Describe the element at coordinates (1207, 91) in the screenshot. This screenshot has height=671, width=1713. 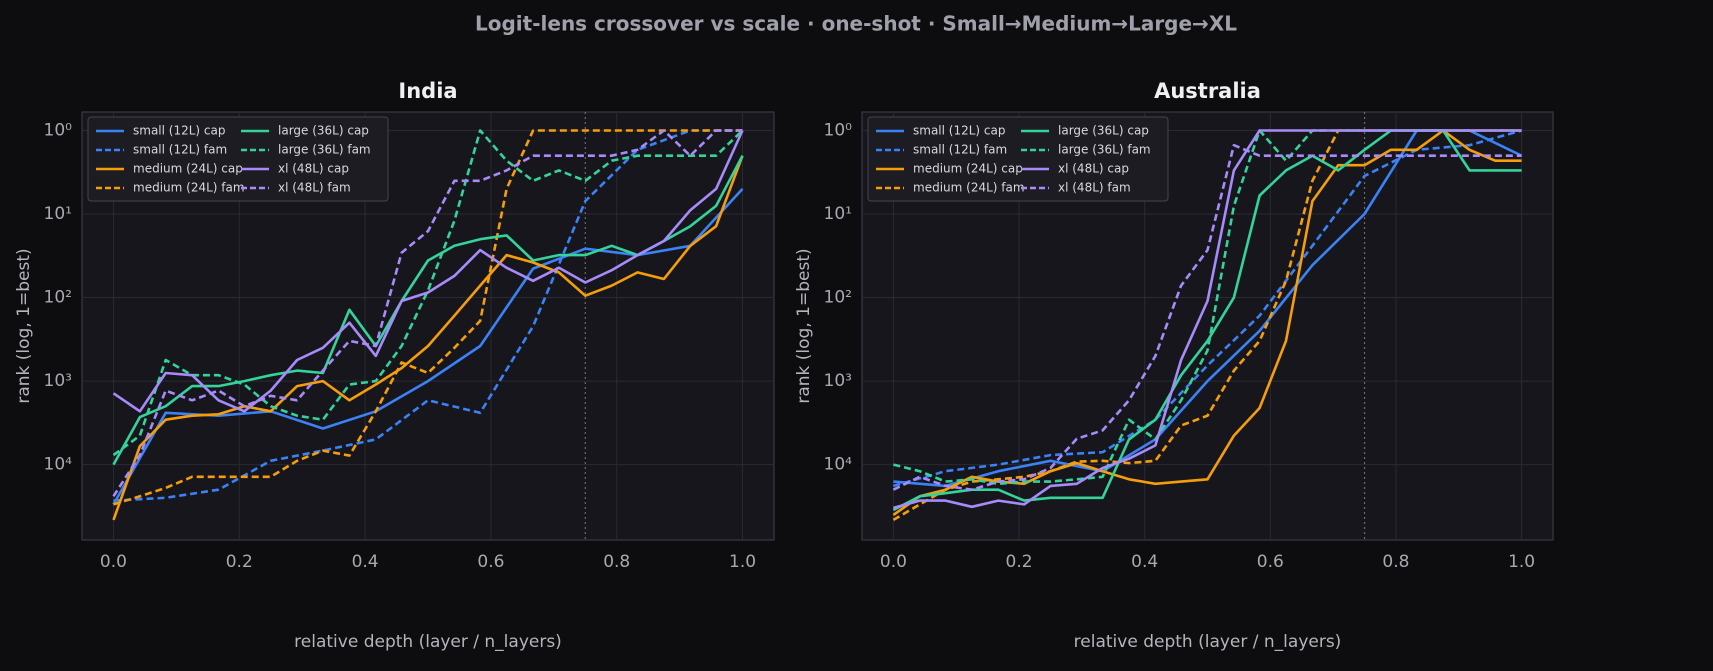
I see `panel-title: Australia` at that location.